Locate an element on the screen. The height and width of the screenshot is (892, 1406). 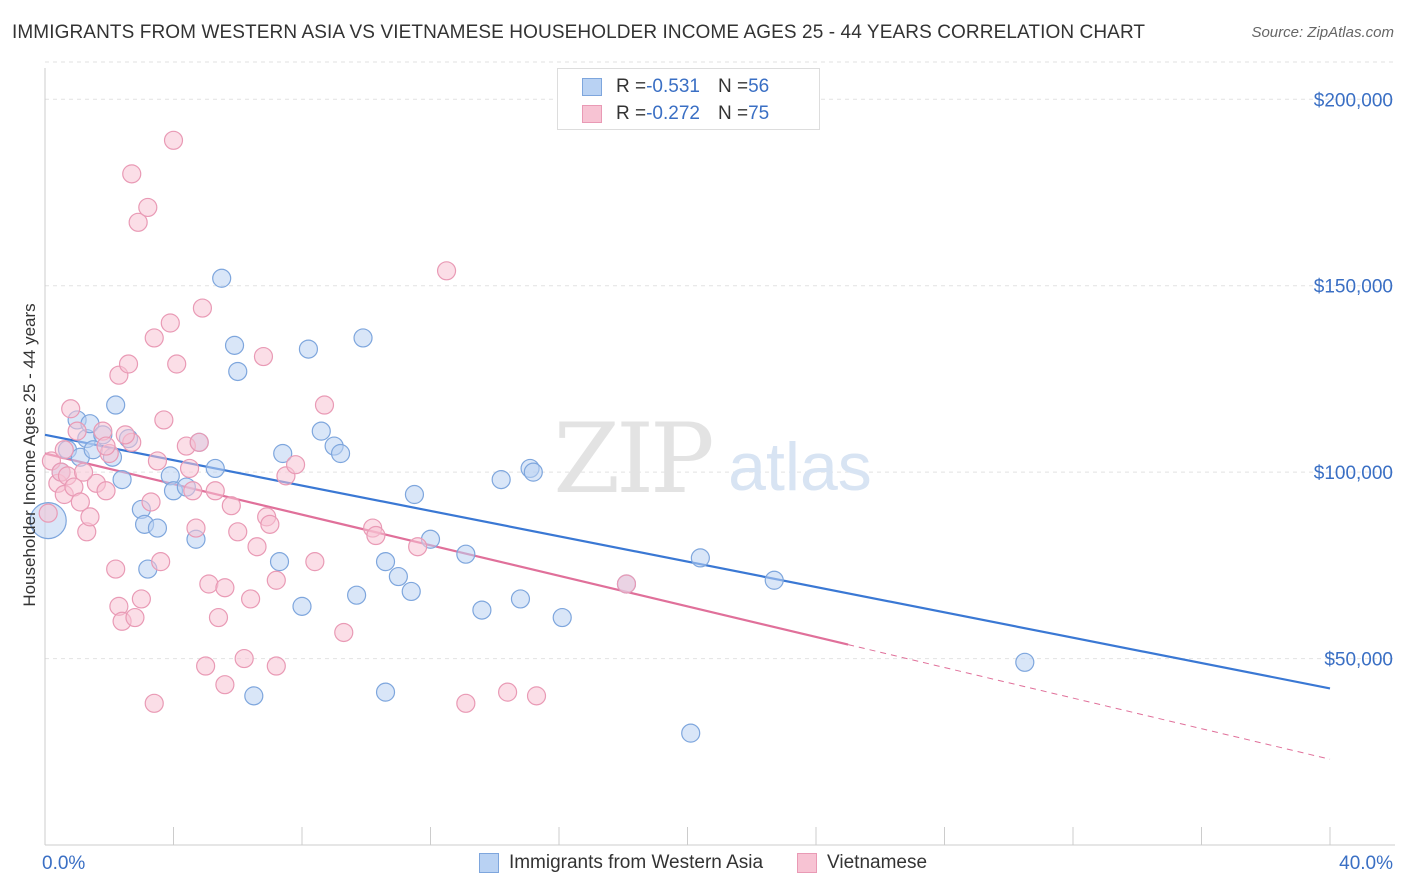
legend-r-value: -0.531 is located at coordinates (673, 86).